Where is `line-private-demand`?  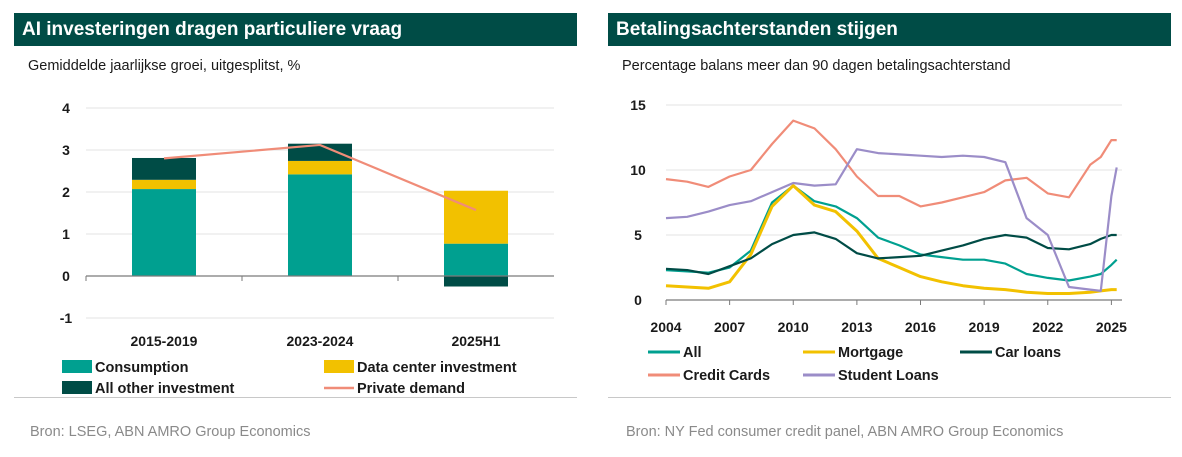
line-private-demand is located at coordinates (320, 177).